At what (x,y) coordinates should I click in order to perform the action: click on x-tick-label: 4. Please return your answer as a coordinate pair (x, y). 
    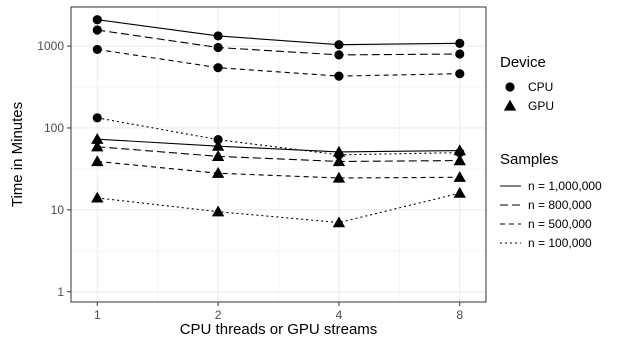
    Looking at the image, I should click on (339, 315).